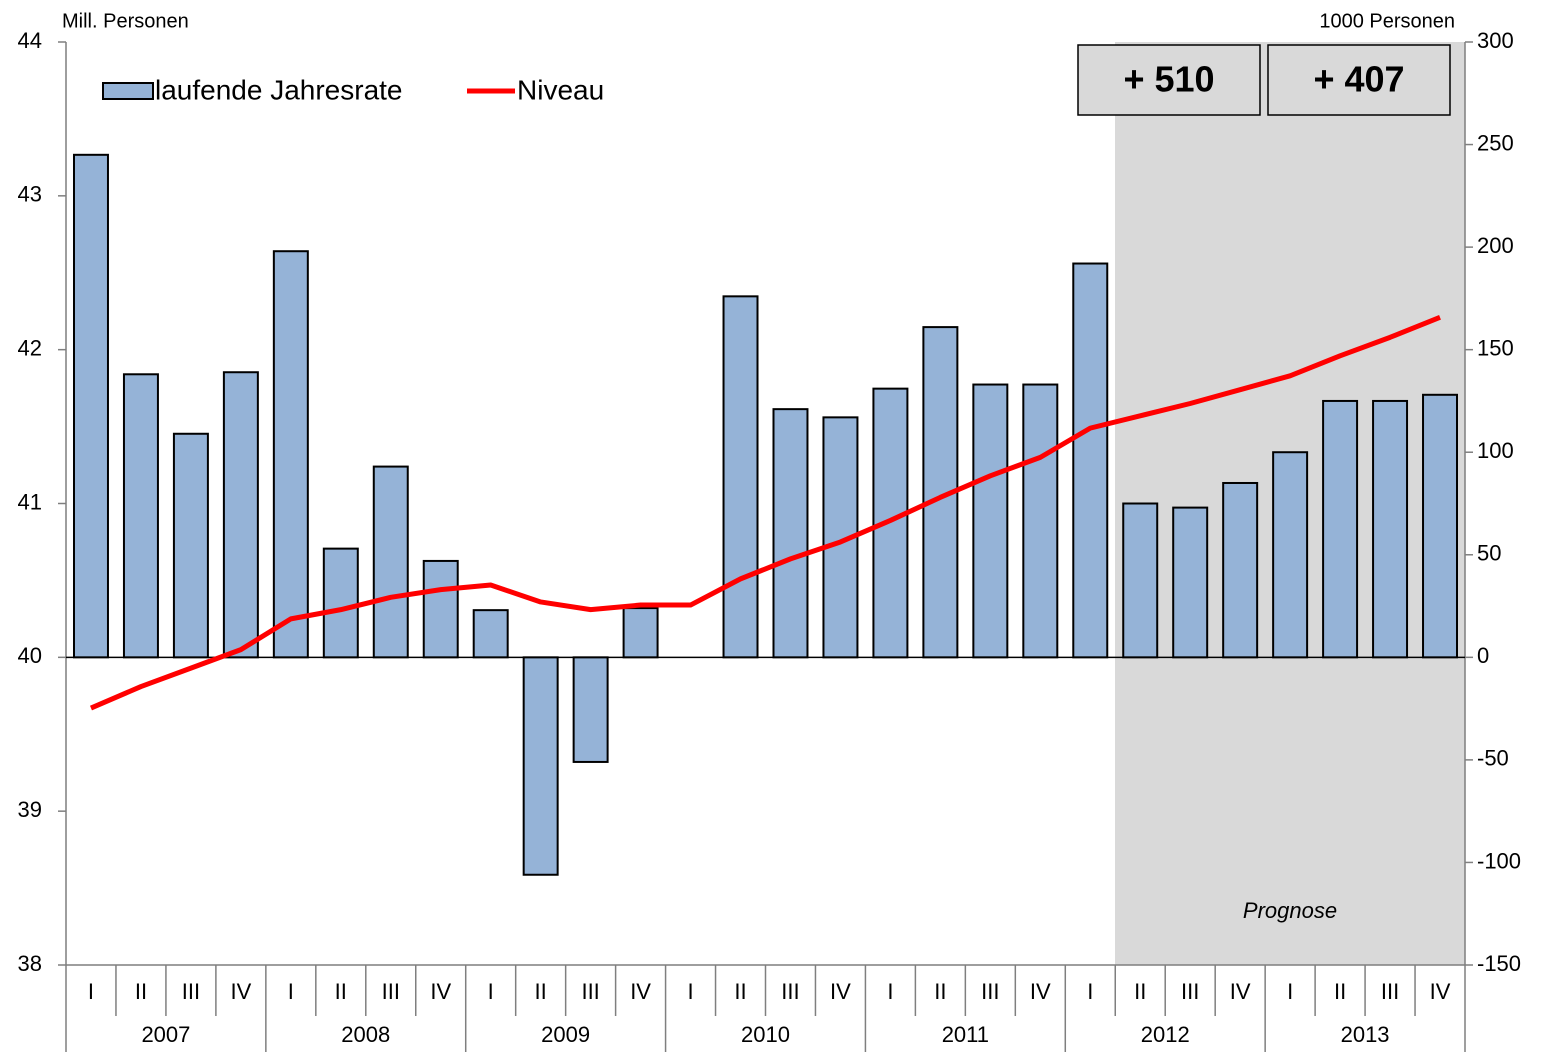 The width and height of the screenshot is (1556, 1058). What do you see at coordinates (1489, 553) in the screenshot?
I see `y2-tick-label: 50` at bounding box center [1489, 553].